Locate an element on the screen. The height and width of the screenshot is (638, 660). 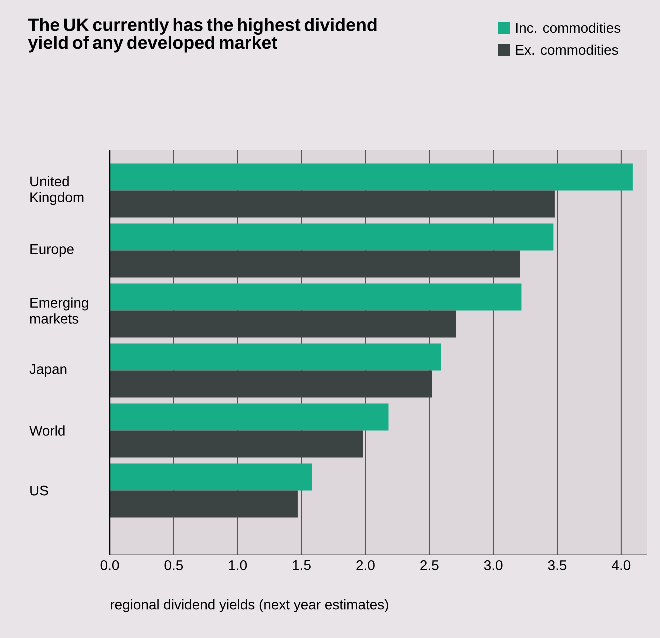
x-tick-label: 0.5 is located at coordinates (174, 565).